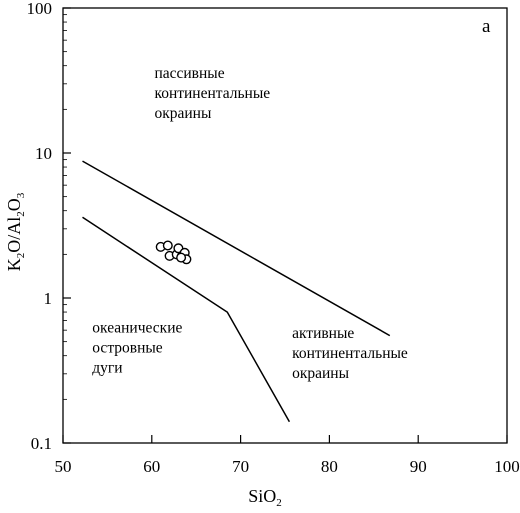 The width and height of the screenshot is (520, 513). I want to click on x-tick-label: 60, so click(151, 466).